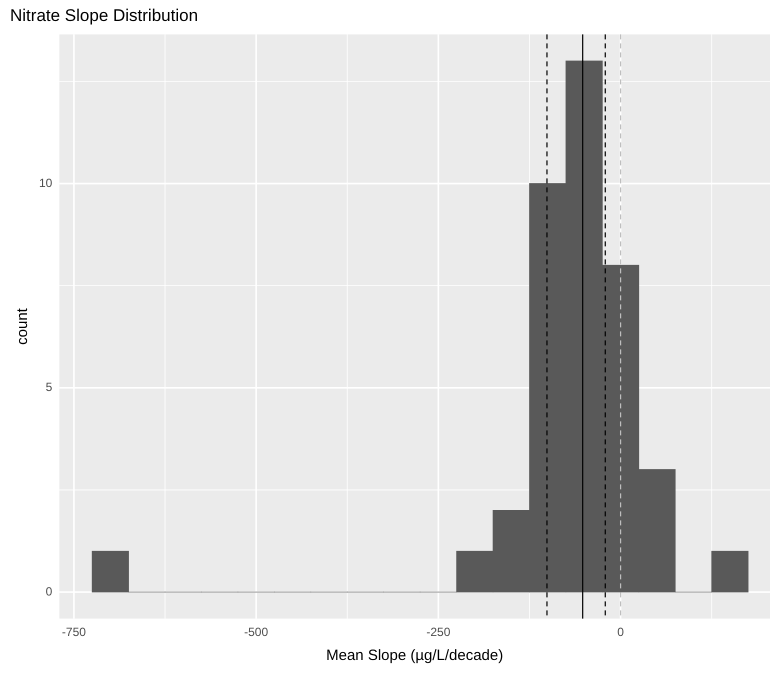 Image resolution: width=772 pixels, height=677 pixels. What do you see at coordinates (49, 387) in the screenshot?
I see `y-tick-label: 5` at bounding box center [49, 387].